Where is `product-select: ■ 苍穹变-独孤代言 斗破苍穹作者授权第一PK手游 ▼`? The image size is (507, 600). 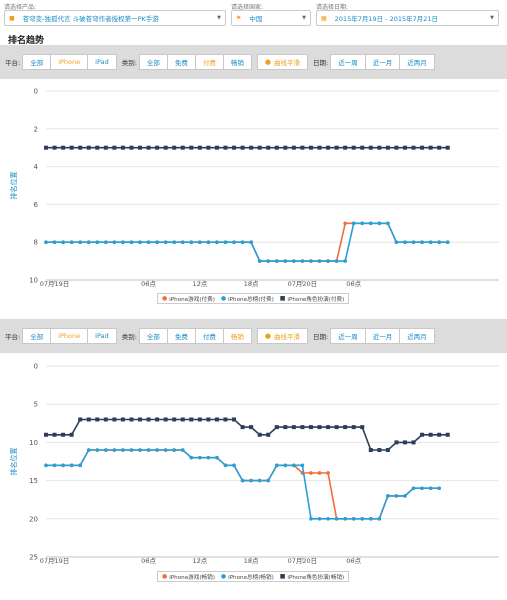
product-select: ■ 苍穹变-独孤代言 斗破苍穹作者授权第一PK手游 ▼ is located at coordinates (115, 18).